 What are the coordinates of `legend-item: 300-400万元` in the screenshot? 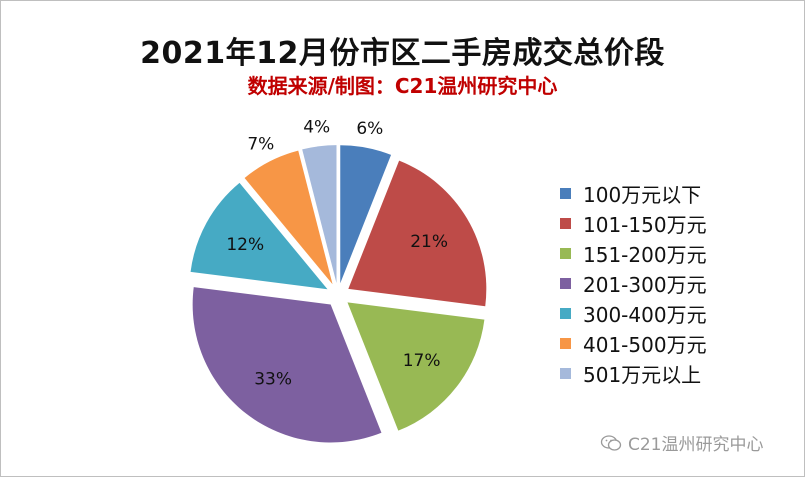 It's located at (633, 313).